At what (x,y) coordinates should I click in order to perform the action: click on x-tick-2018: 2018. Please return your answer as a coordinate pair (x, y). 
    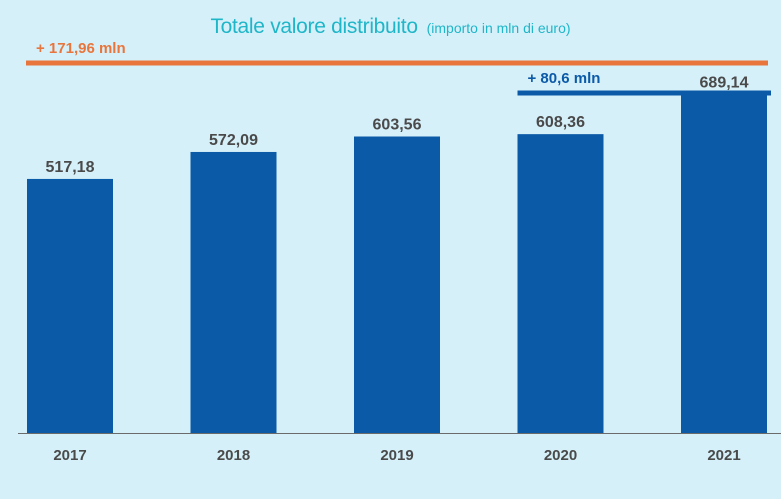
    Looking at the image, I should click on (233, 455).